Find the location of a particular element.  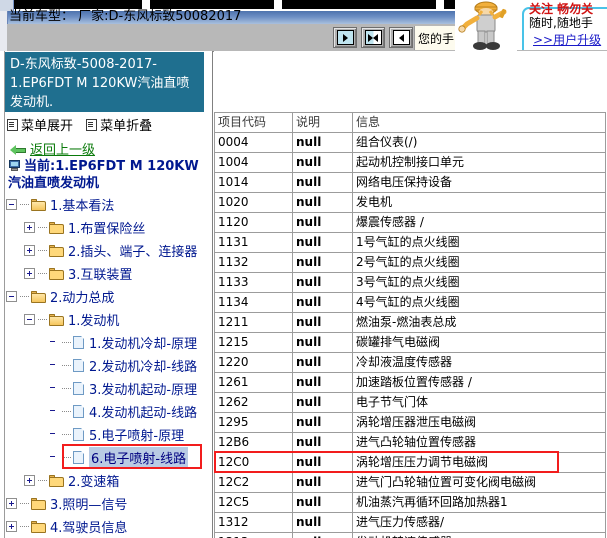

tree-item-label: 1.发动机 is located at coordinates (94, 321).